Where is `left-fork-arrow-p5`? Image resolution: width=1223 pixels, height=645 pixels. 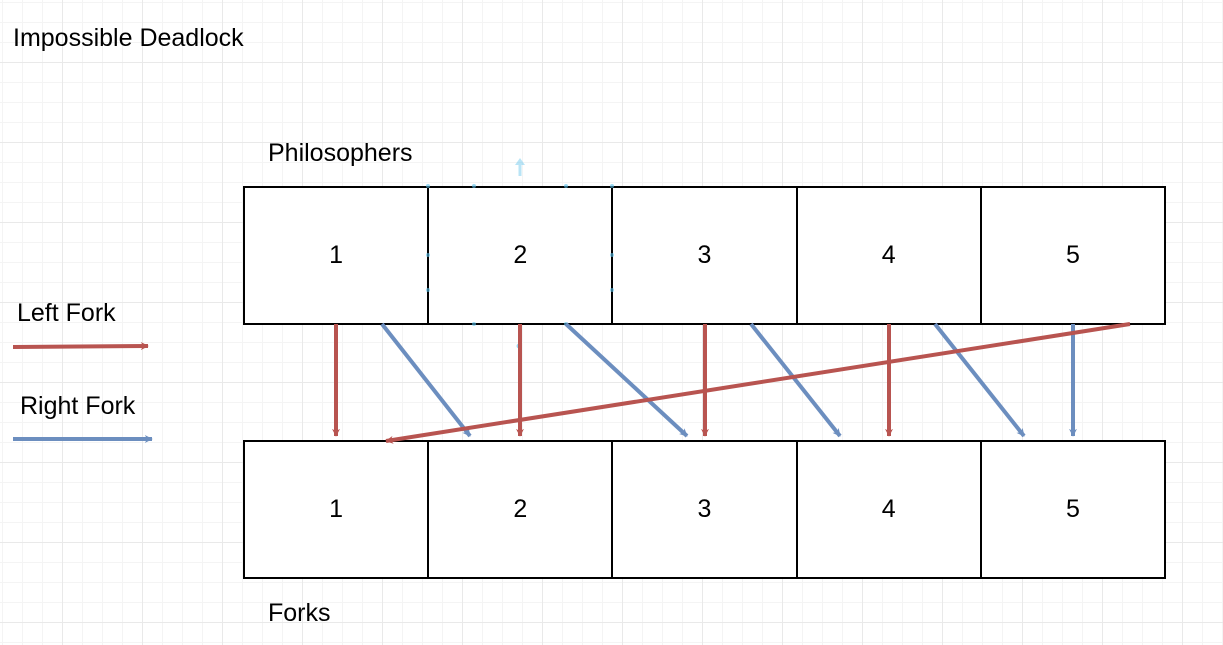
left-fork-arrow-p5 is located at coordinates (758, 383).